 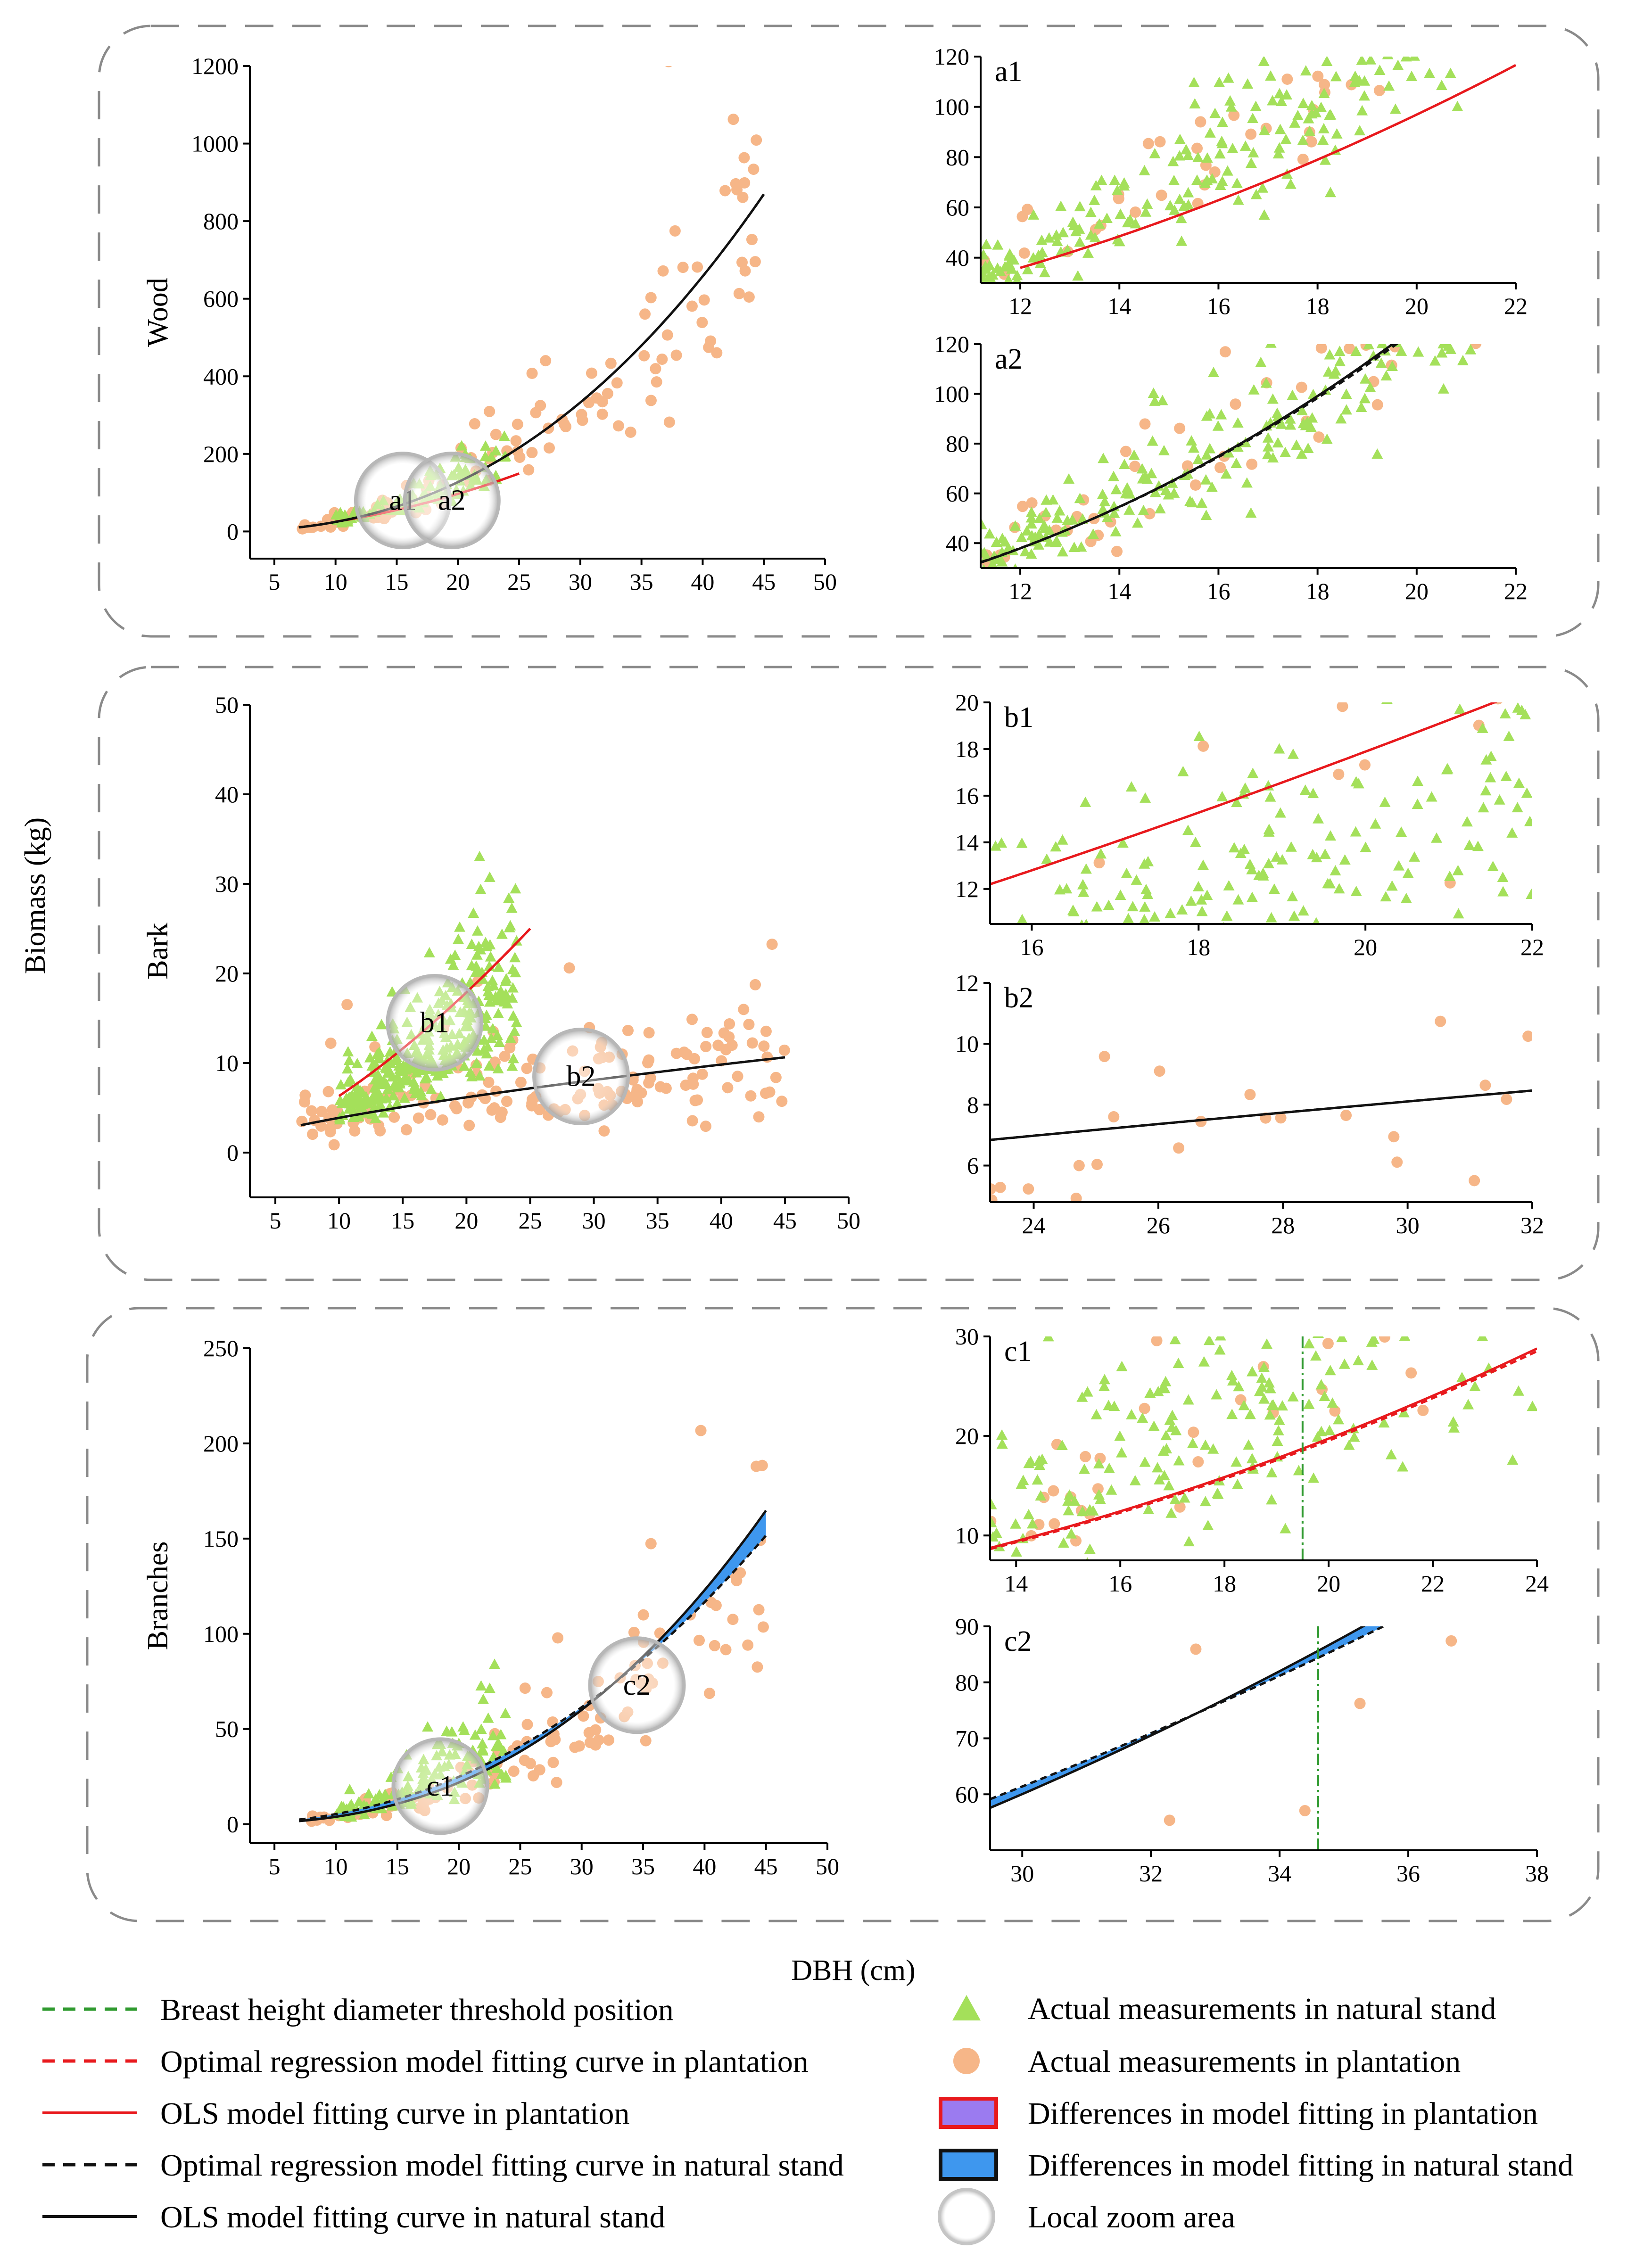 What do you see at coordinates (581, 1077) in the screenshot?
I see `zoom-circle-b2` at bounding box center [581, 1077].